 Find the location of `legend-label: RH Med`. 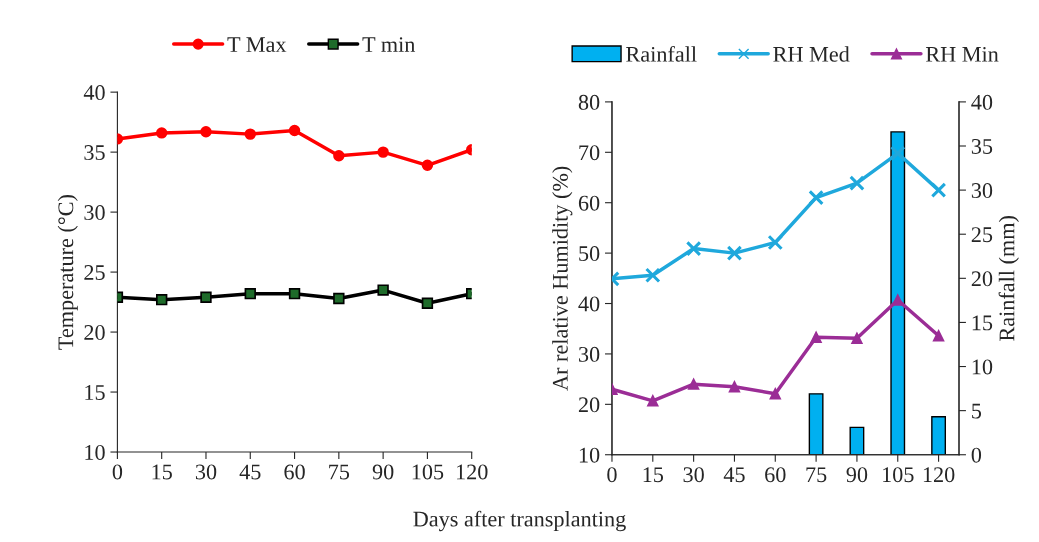

legend-label: RH Med is located at coordinates (811, 54).